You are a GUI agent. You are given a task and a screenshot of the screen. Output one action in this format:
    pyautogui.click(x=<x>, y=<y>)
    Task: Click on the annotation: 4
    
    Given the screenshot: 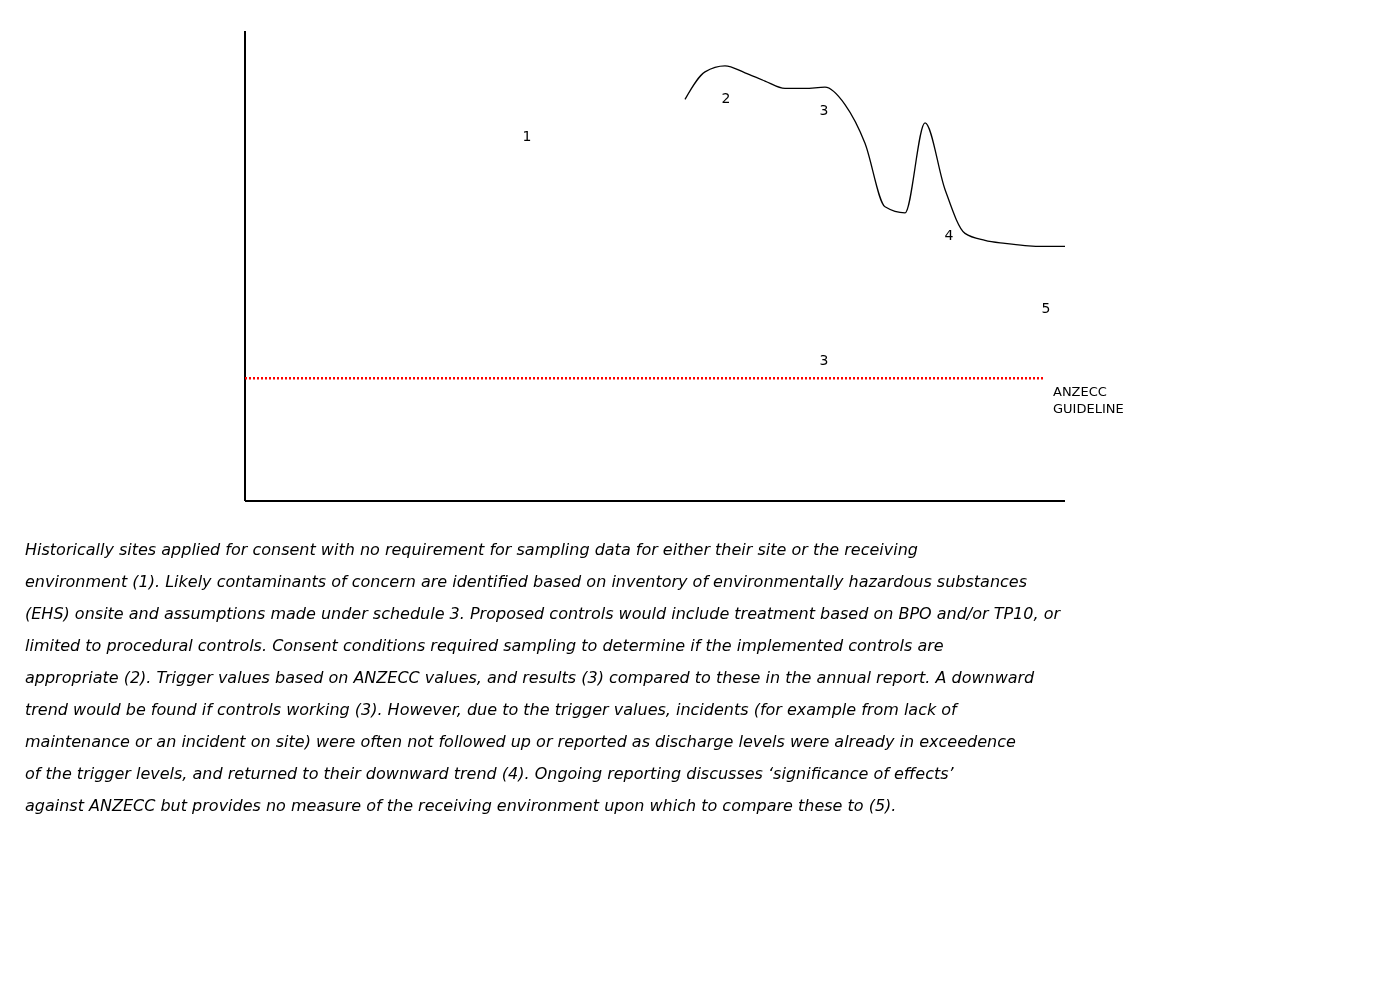 What is the action you would take?
    pyautogui.click(x=949, y=235)
    